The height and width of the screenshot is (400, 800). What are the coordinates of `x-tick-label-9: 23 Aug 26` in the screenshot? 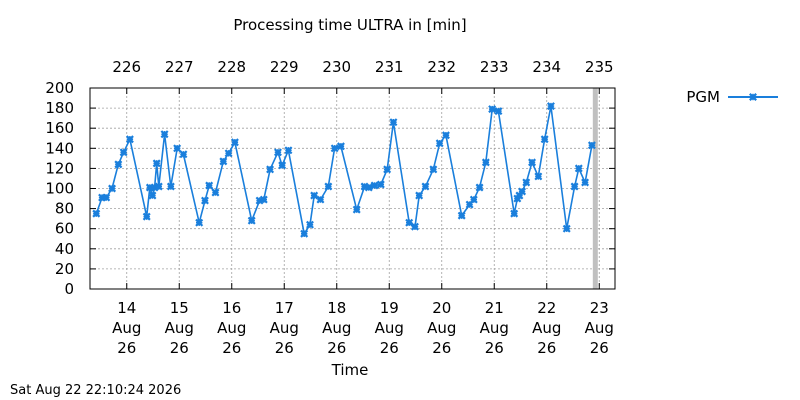 It's located at (599, 328).